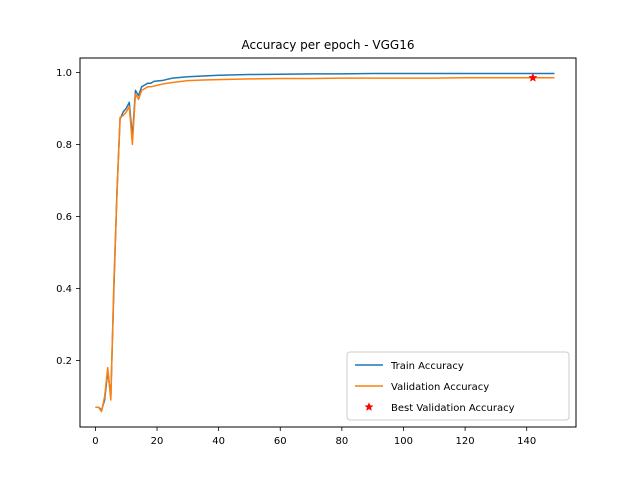 The image size is (640, 480). Describe the element at coordinates (64, 361) in the screenshot. I see `y-tick-label: 0.2` at that location.